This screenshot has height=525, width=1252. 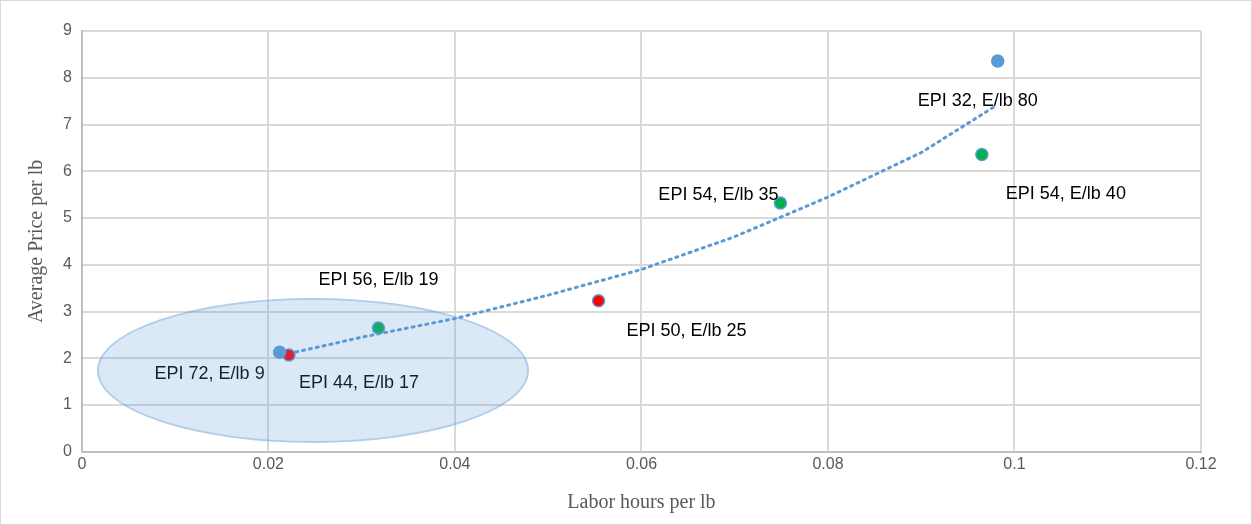 I want to click on y-axis-title: Average Price per lb, so click(x=36, y=241).